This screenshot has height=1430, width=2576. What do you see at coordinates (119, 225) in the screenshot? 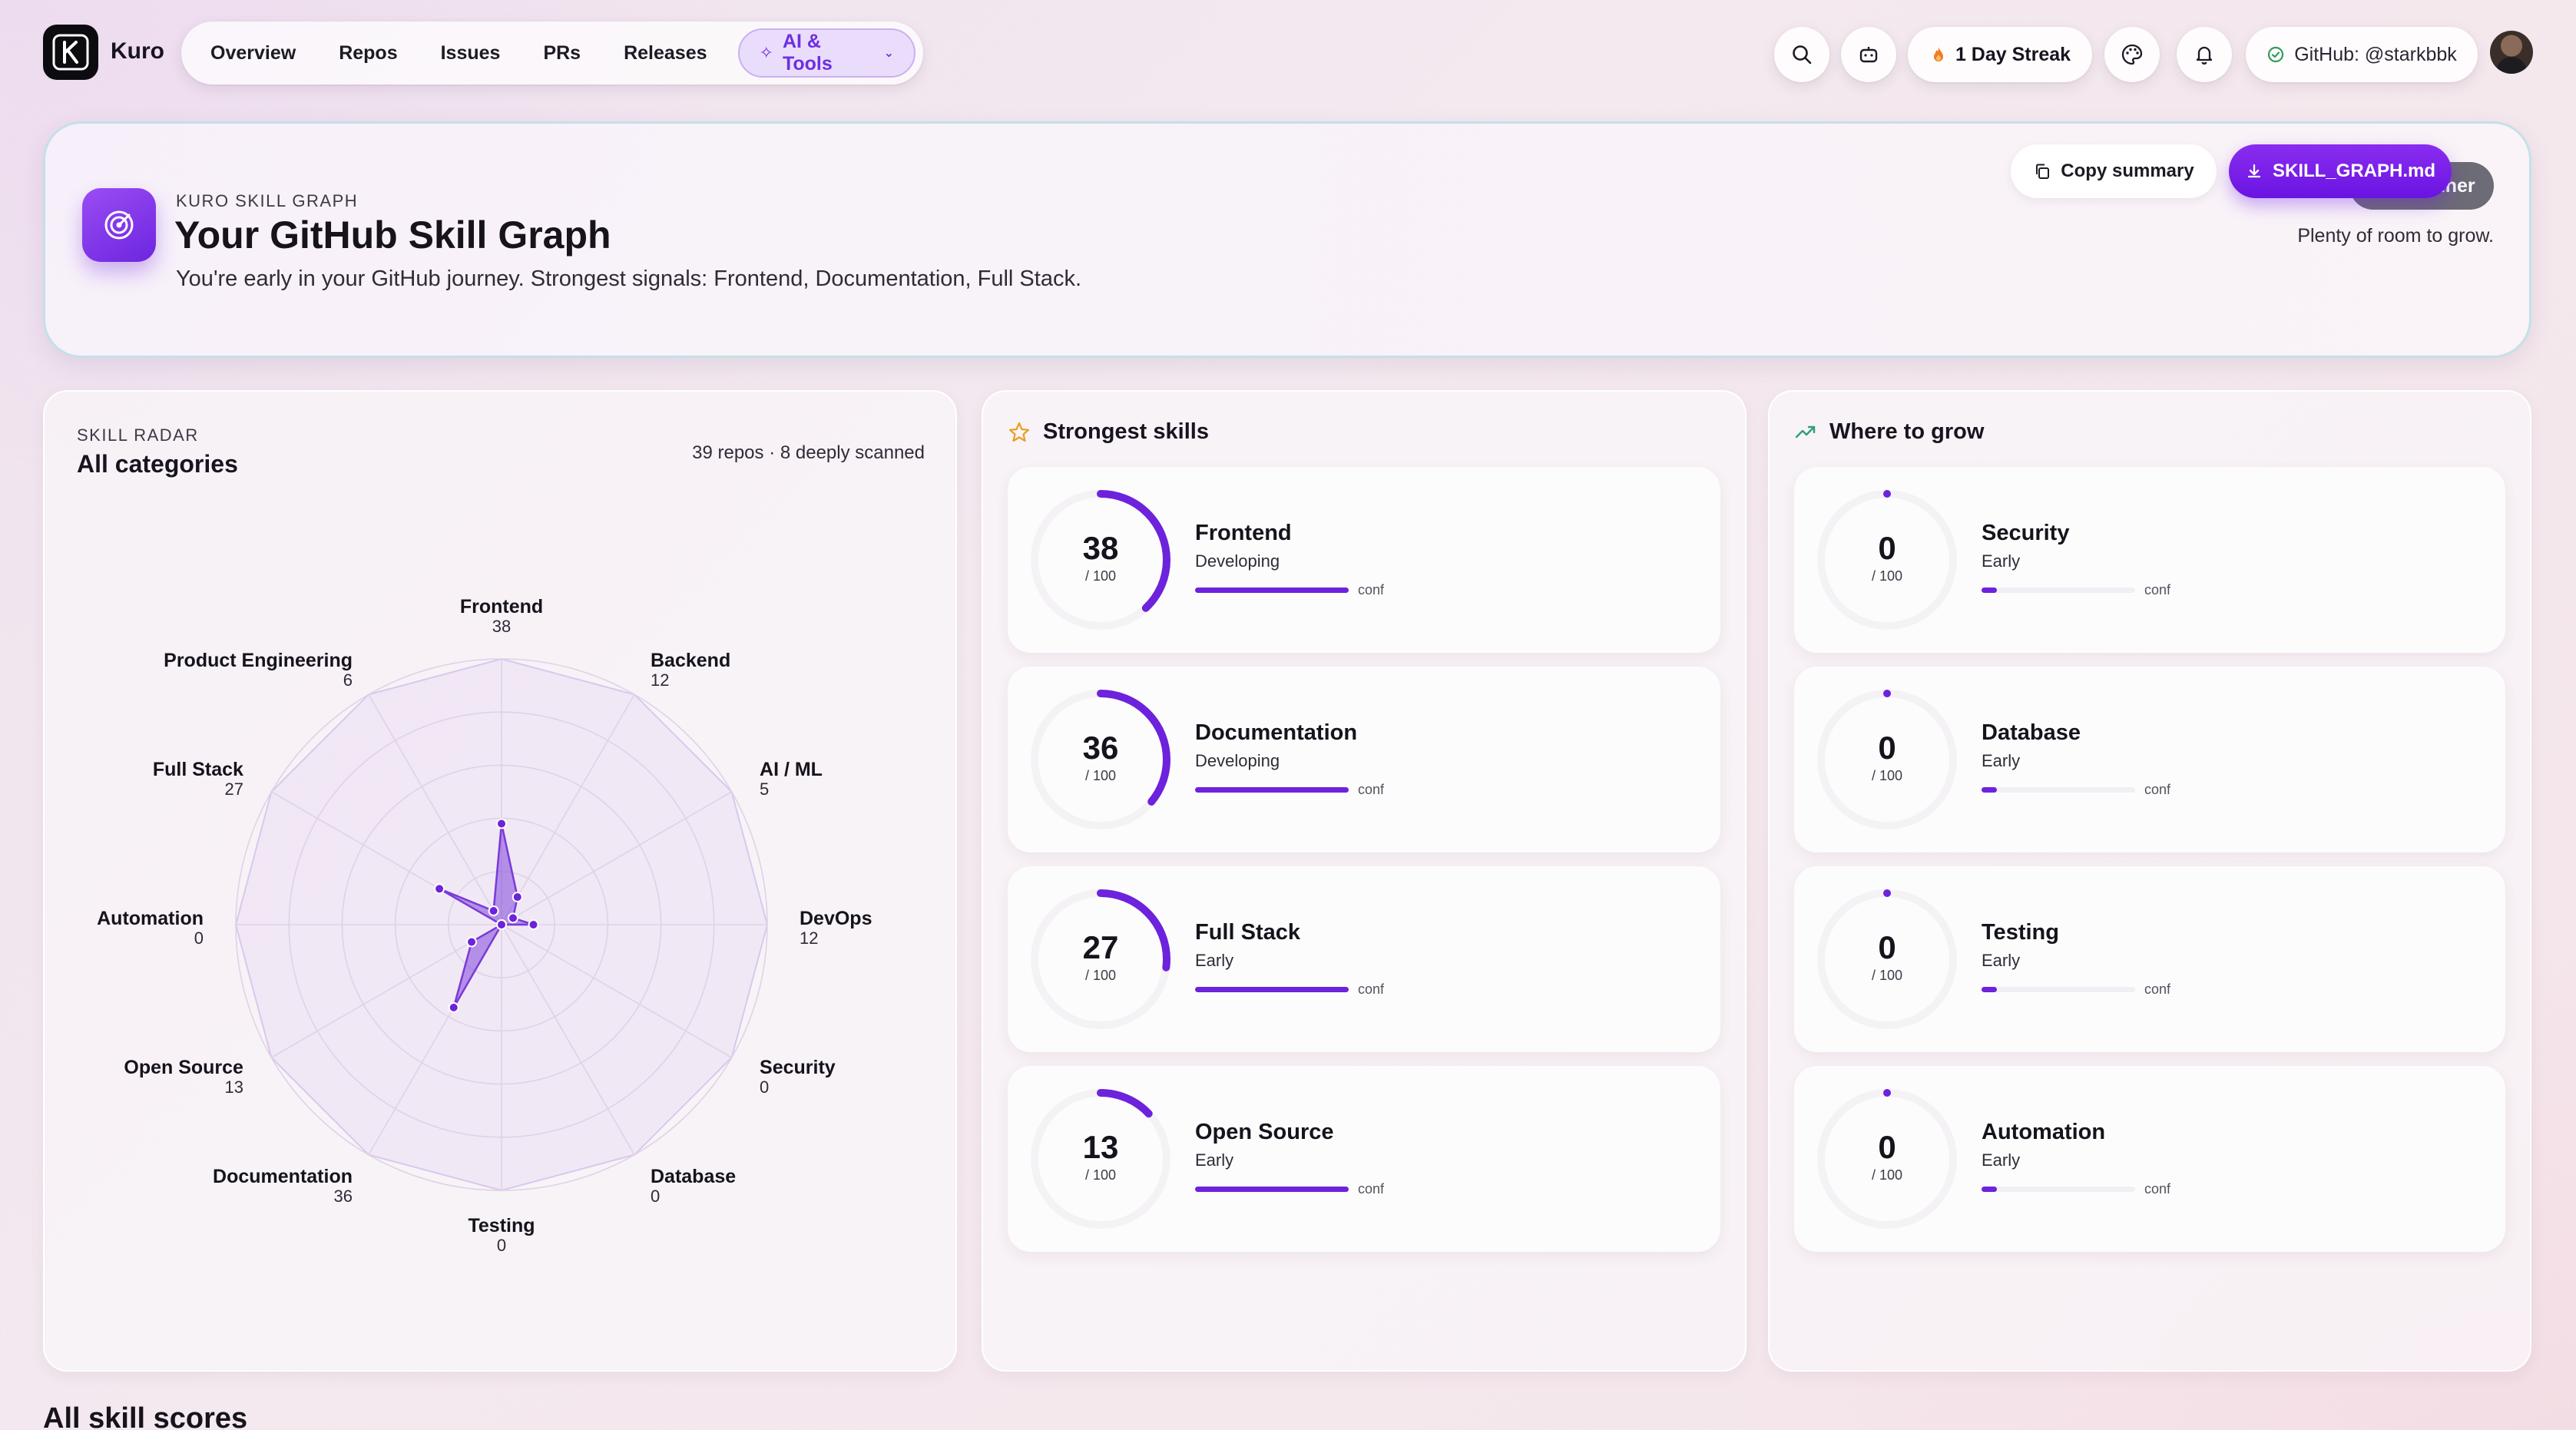
I see `radar-target-icon` at bounding box center [119, 225].